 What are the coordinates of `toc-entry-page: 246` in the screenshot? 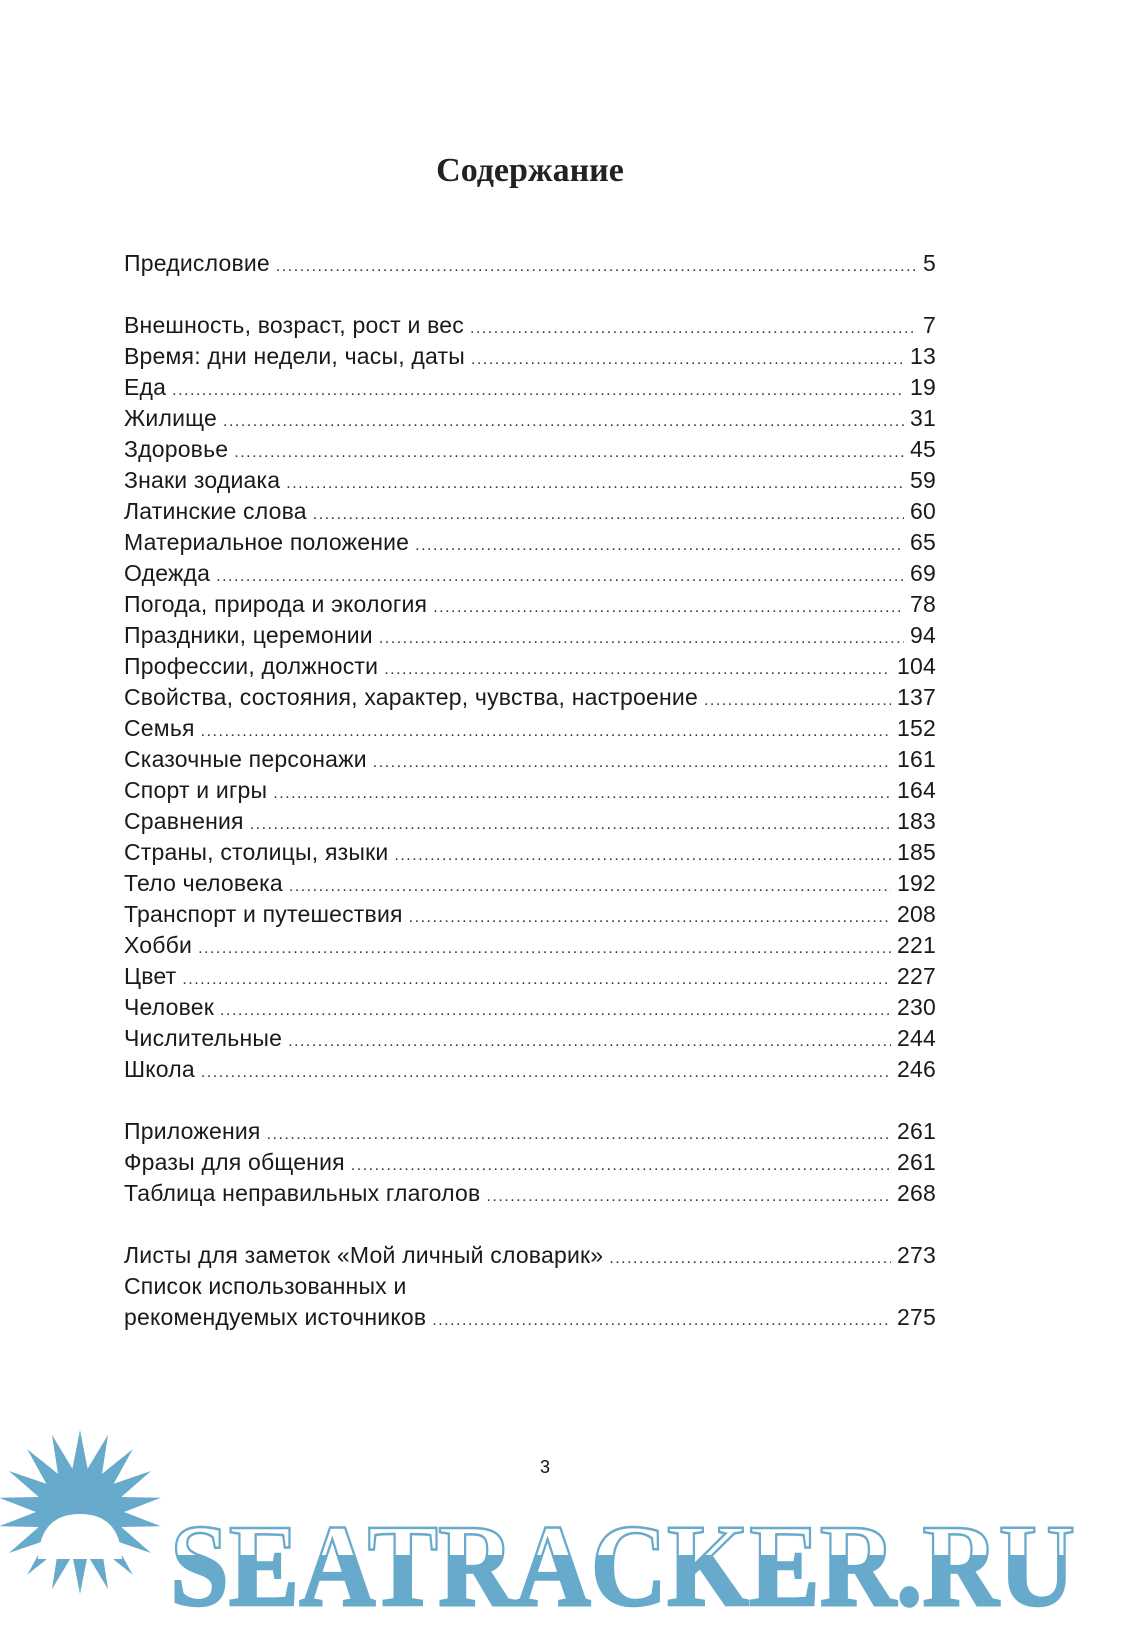 It's located at (916, 1069).